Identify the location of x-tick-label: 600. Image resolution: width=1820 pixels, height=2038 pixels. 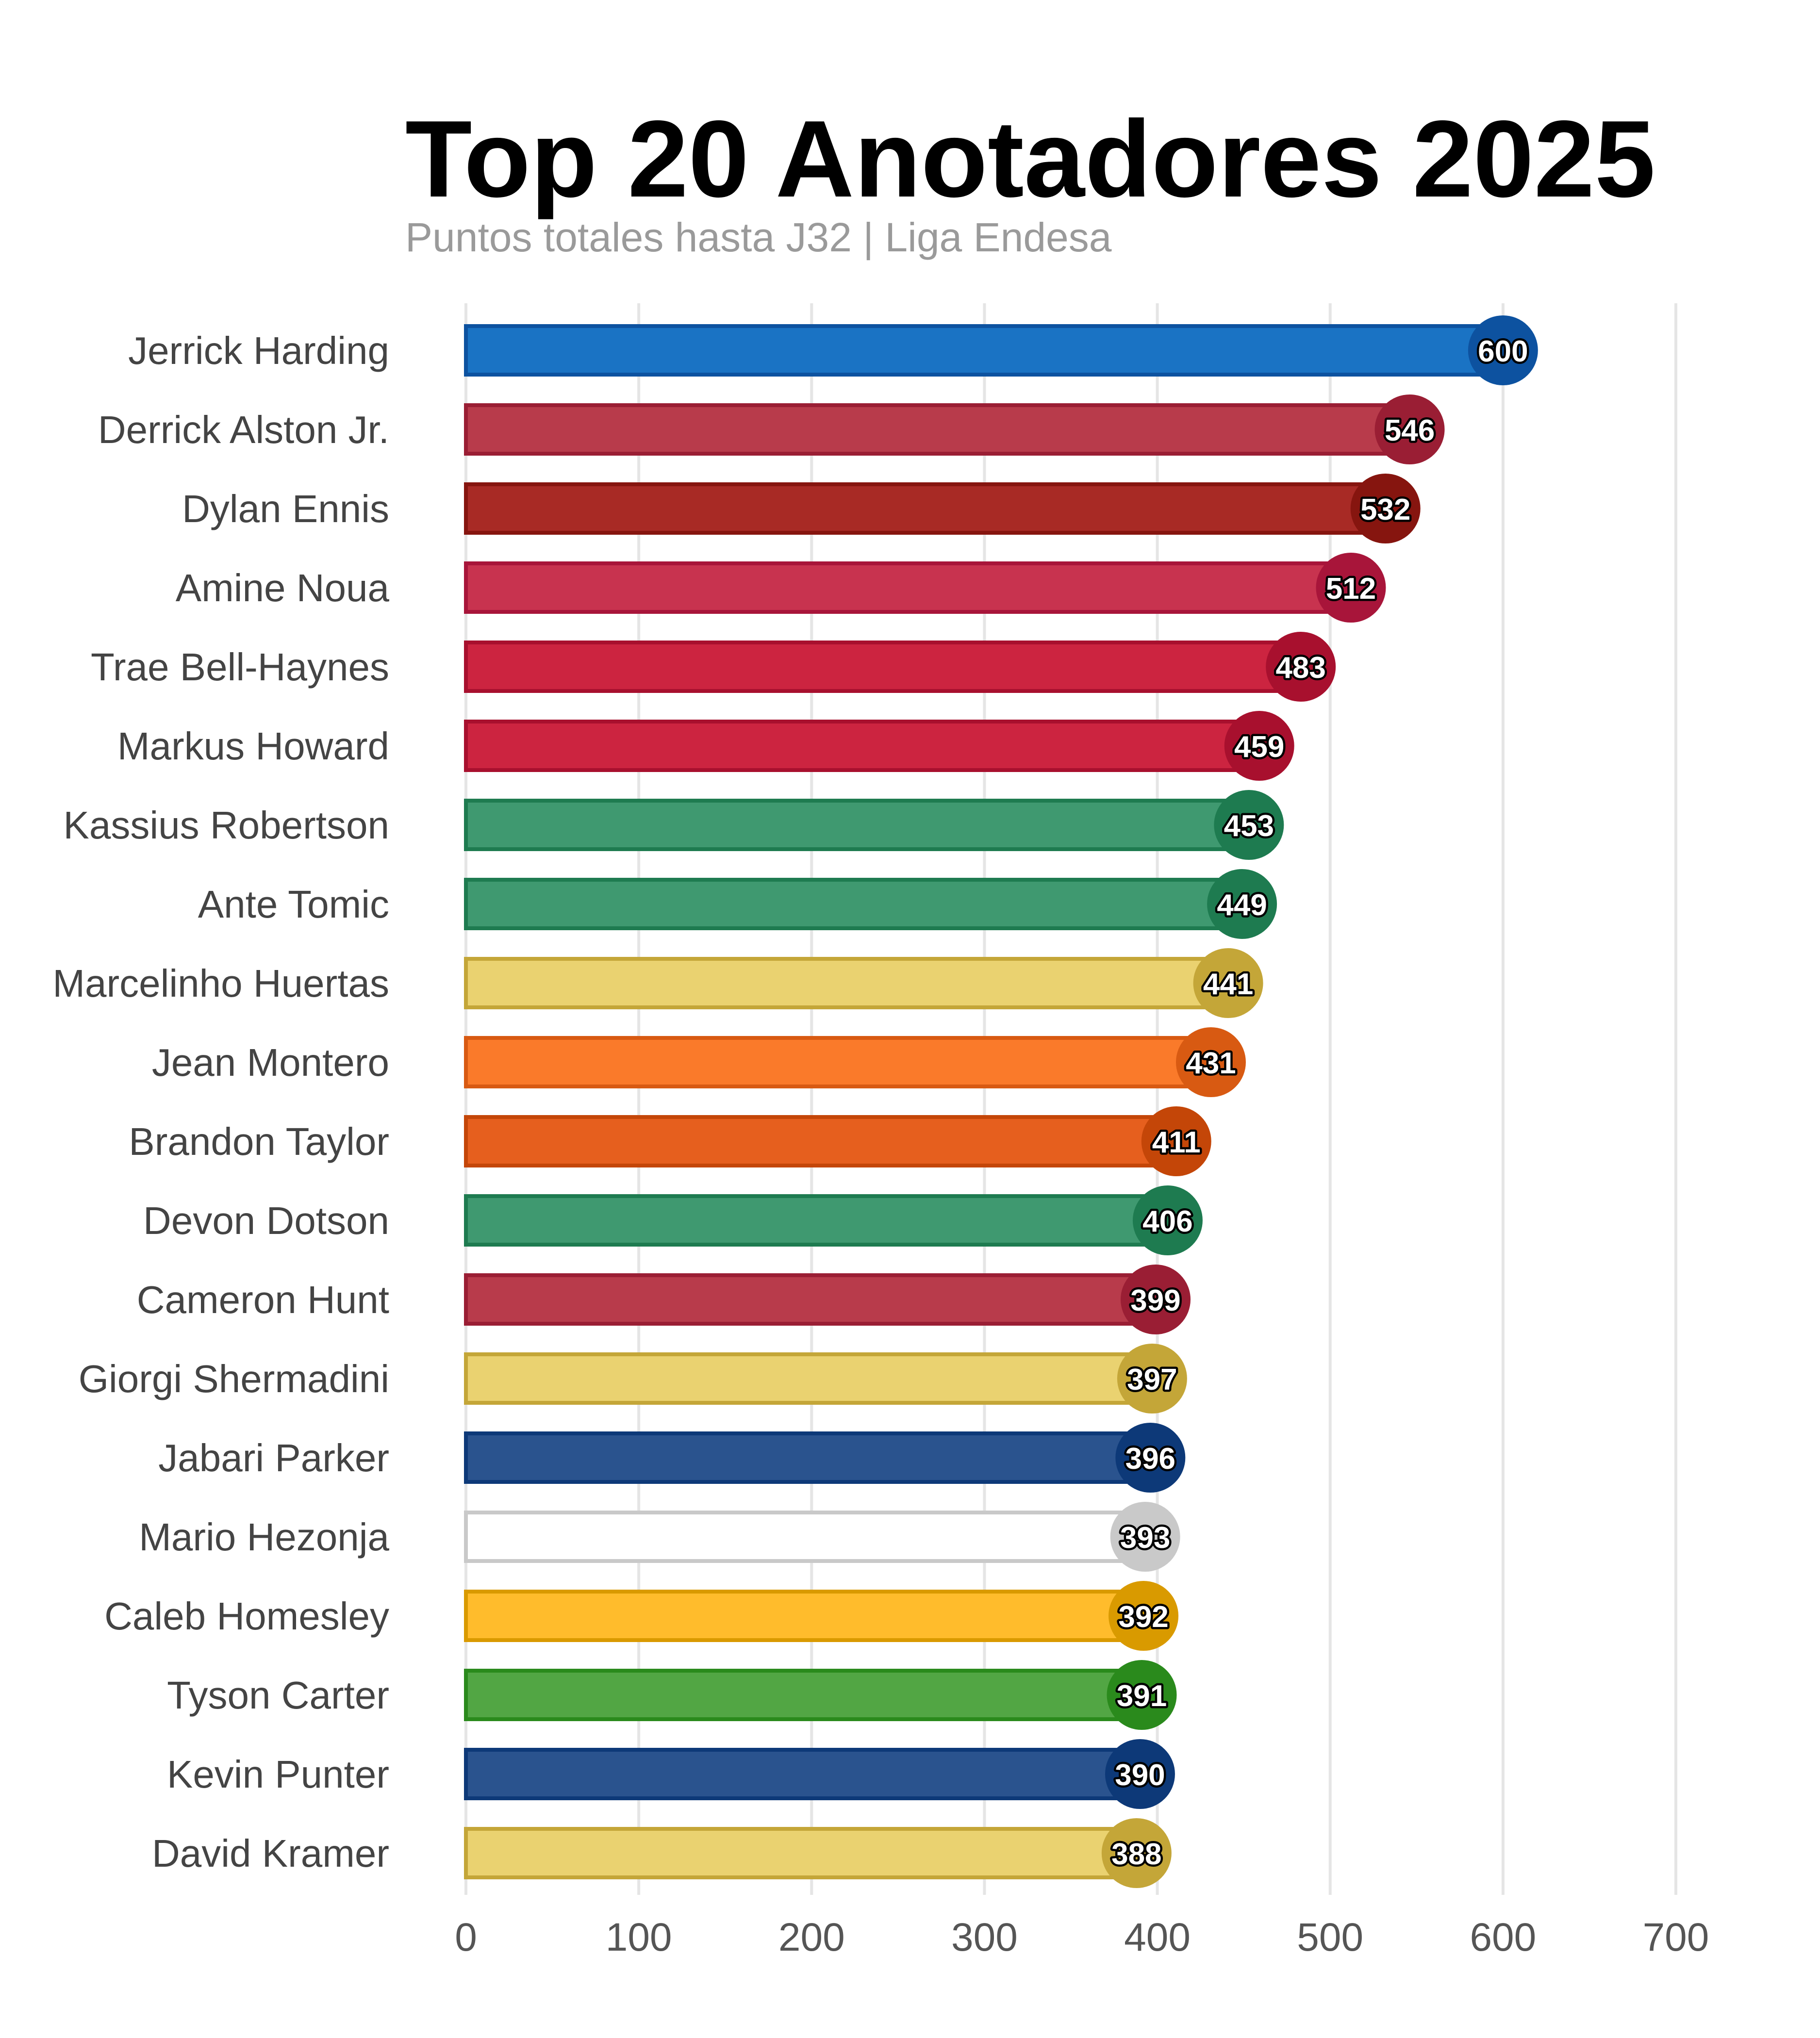
(1503, 1937).